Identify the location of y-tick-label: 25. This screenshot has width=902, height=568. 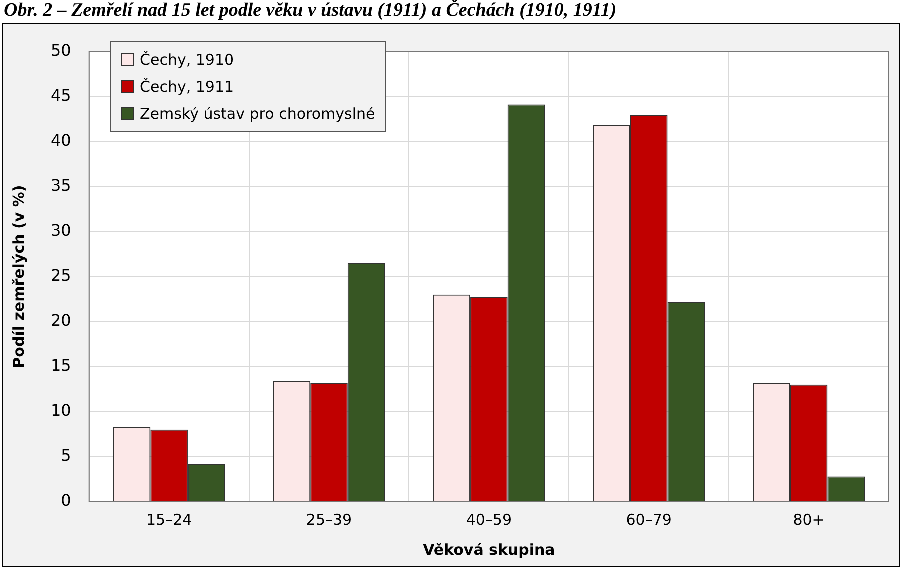
(61, 275).